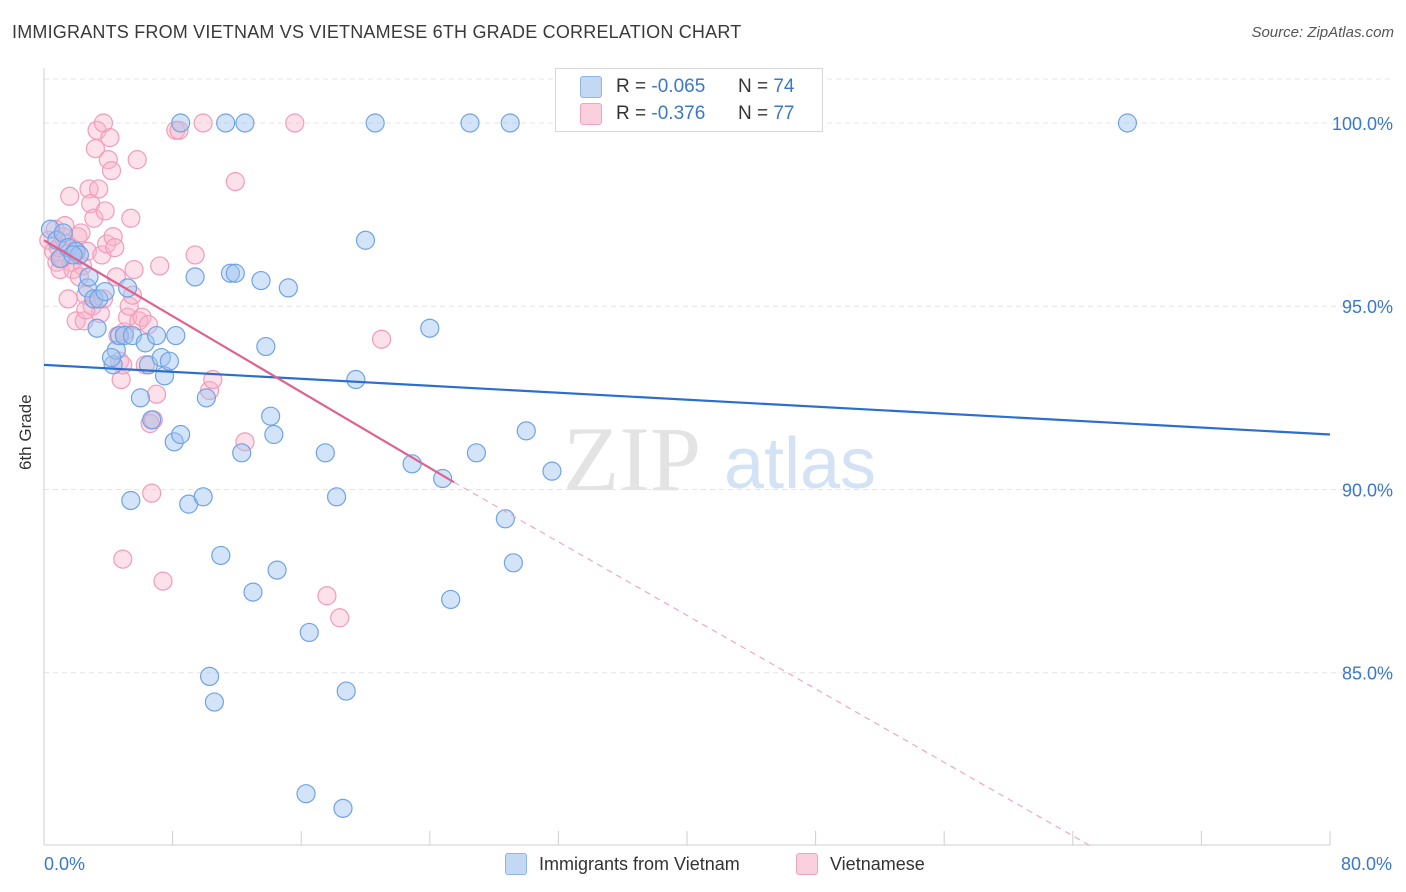 This screenshot has width=1406, height=892. What do you see at coordinates (678, 113) in the screenshot?
I see `r-value: -0.376` at bounding box center [678, 113].